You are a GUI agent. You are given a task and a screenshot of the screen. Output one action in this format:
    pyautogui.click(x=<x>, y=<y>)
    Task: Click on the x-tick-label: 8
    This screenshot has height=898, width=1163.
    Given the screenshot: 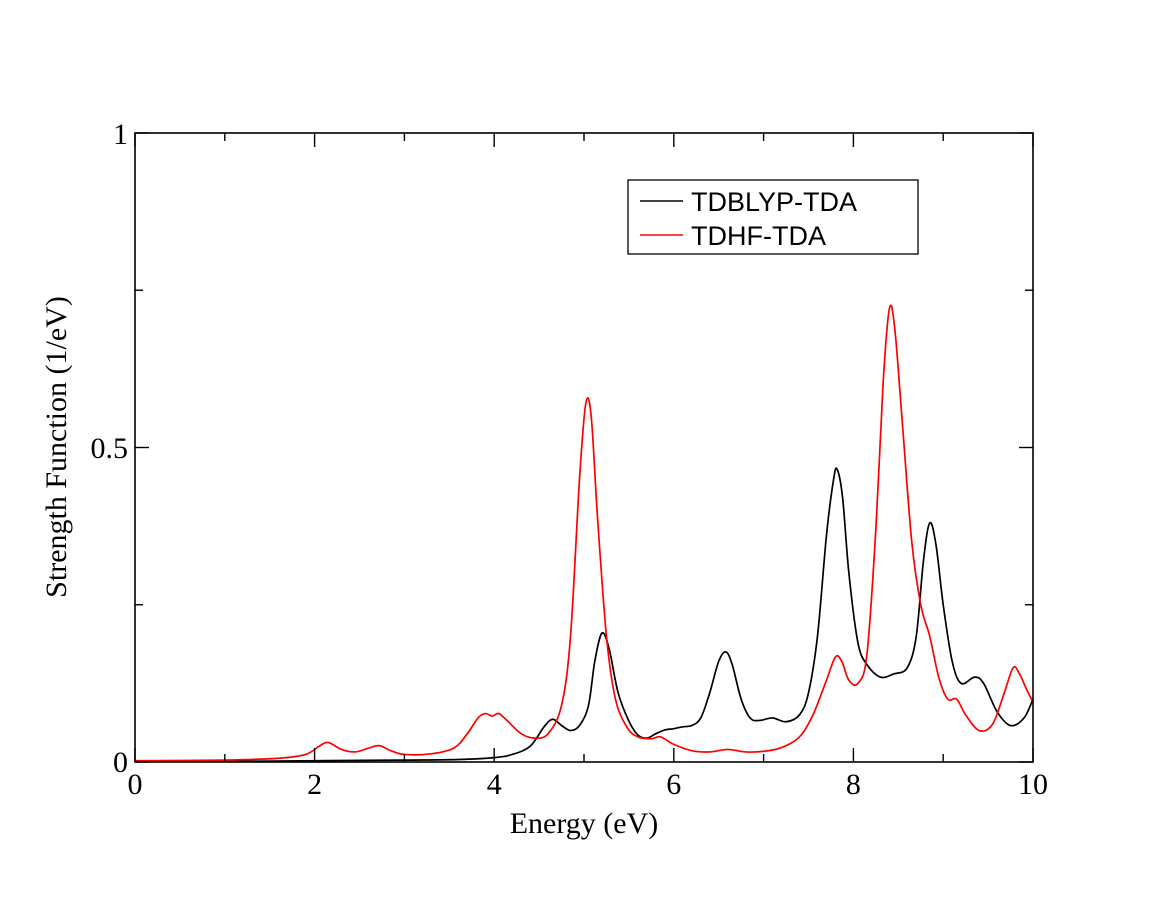 What is the action you would take?
    pyautogui.click(x=853, y=784)
    